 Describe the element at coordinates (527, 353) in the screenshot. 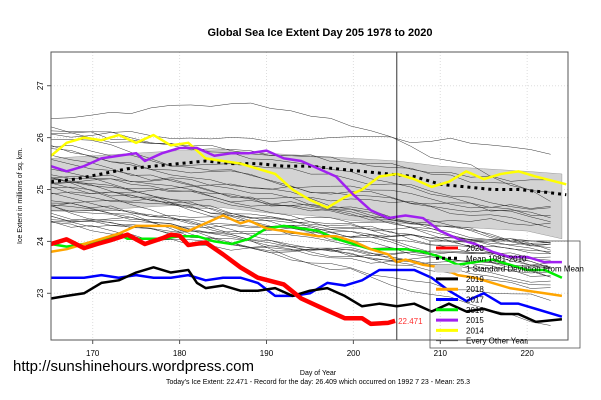

I see `x-tick-label: 220` at that location.